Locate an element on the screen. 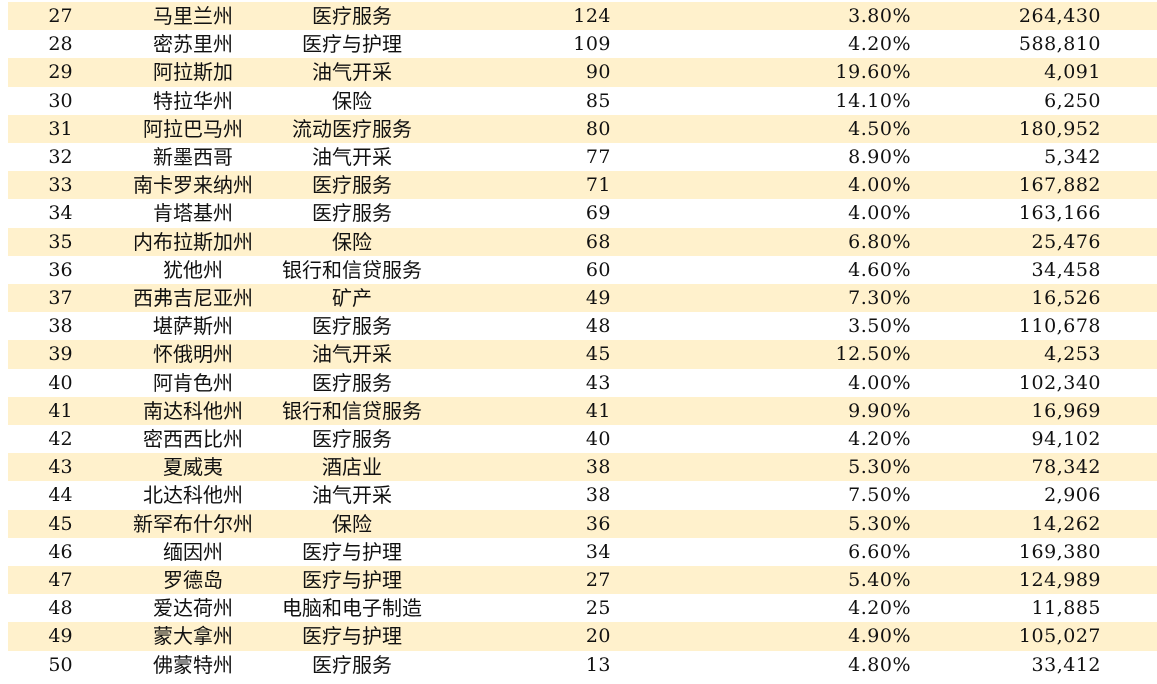 The width and height of the screenshot is (1157, 684). total-cell: 34,458 is located at coordinates (1066, 269).